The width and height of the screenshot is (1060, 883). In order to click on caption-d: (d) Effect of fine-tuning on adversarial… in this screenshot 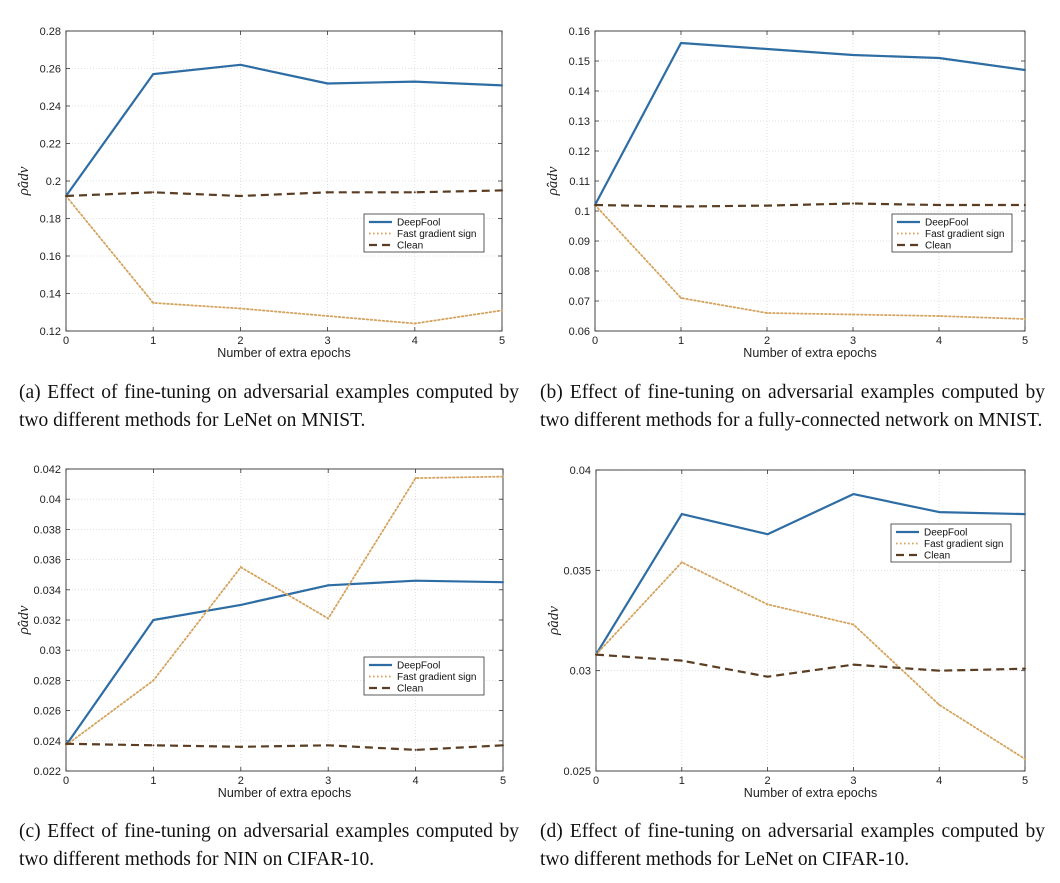, I will do `click(792, 845)`.